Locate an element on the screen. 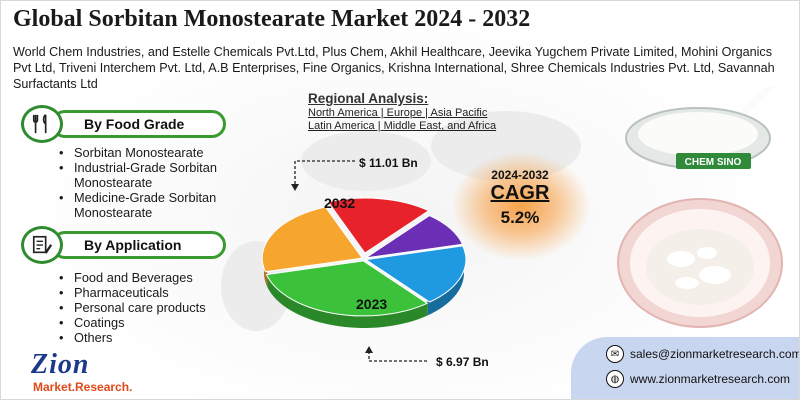 The width and height of the screenshot is (800, 400). product-label: CHEM SINO is located at coordinates (713, 162).